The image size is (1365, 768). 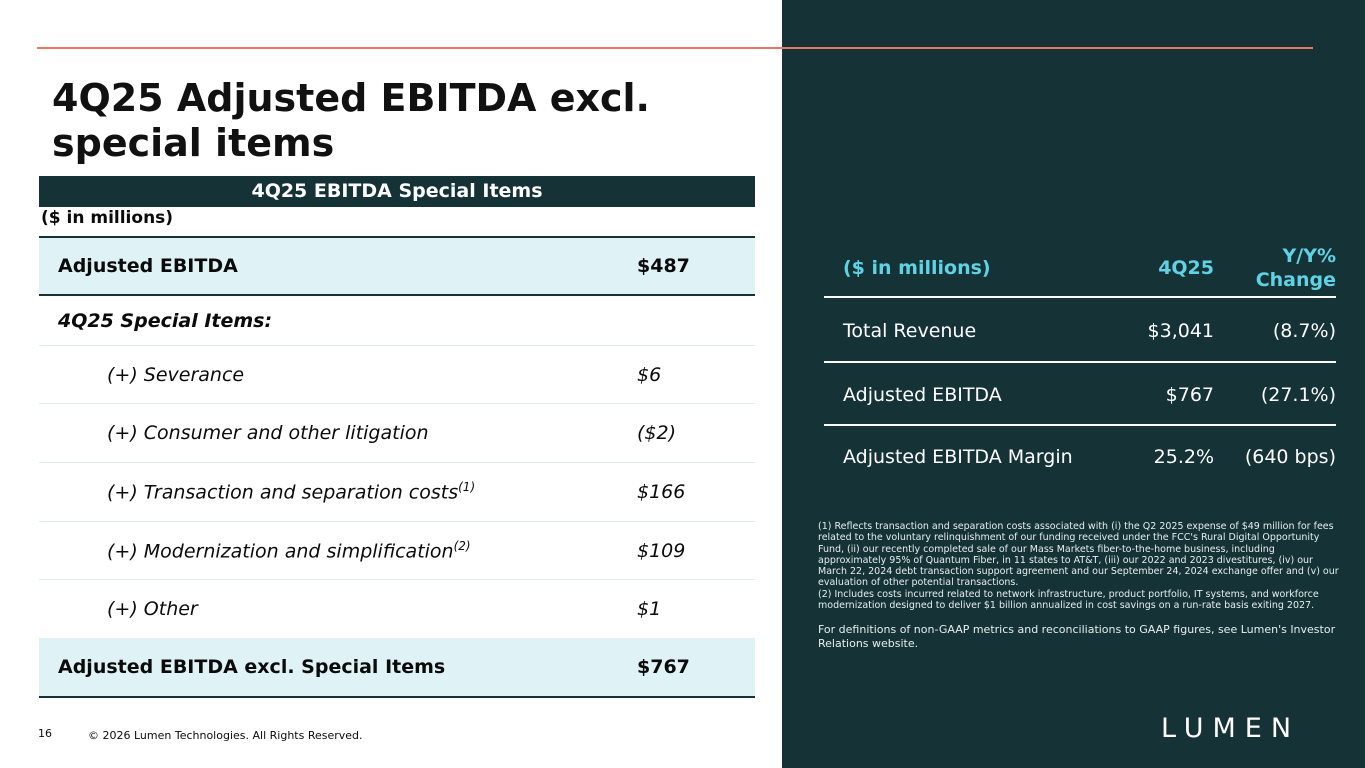 I want to click on change-header-line-2: Change, so click(x=1295, y=280).